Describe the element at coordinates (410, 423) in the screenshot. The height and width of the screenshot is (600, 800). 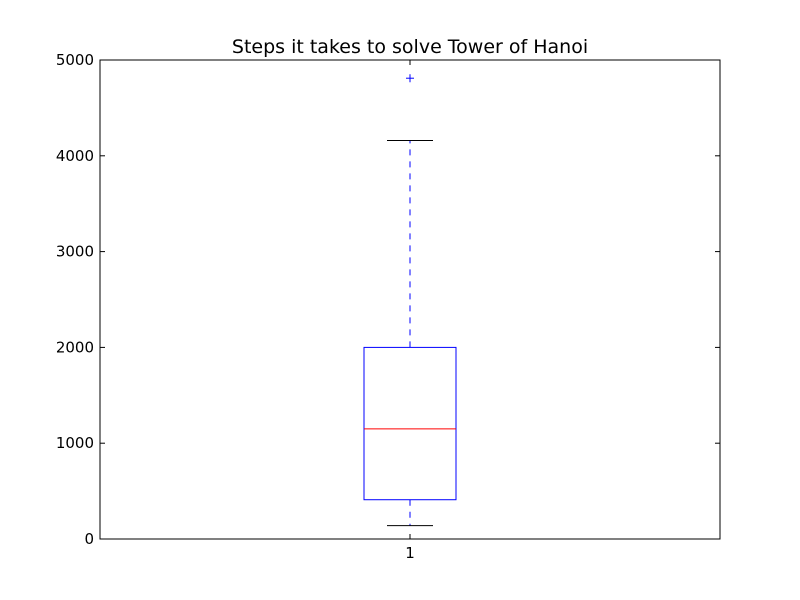
I see `box-iqr` at that location.